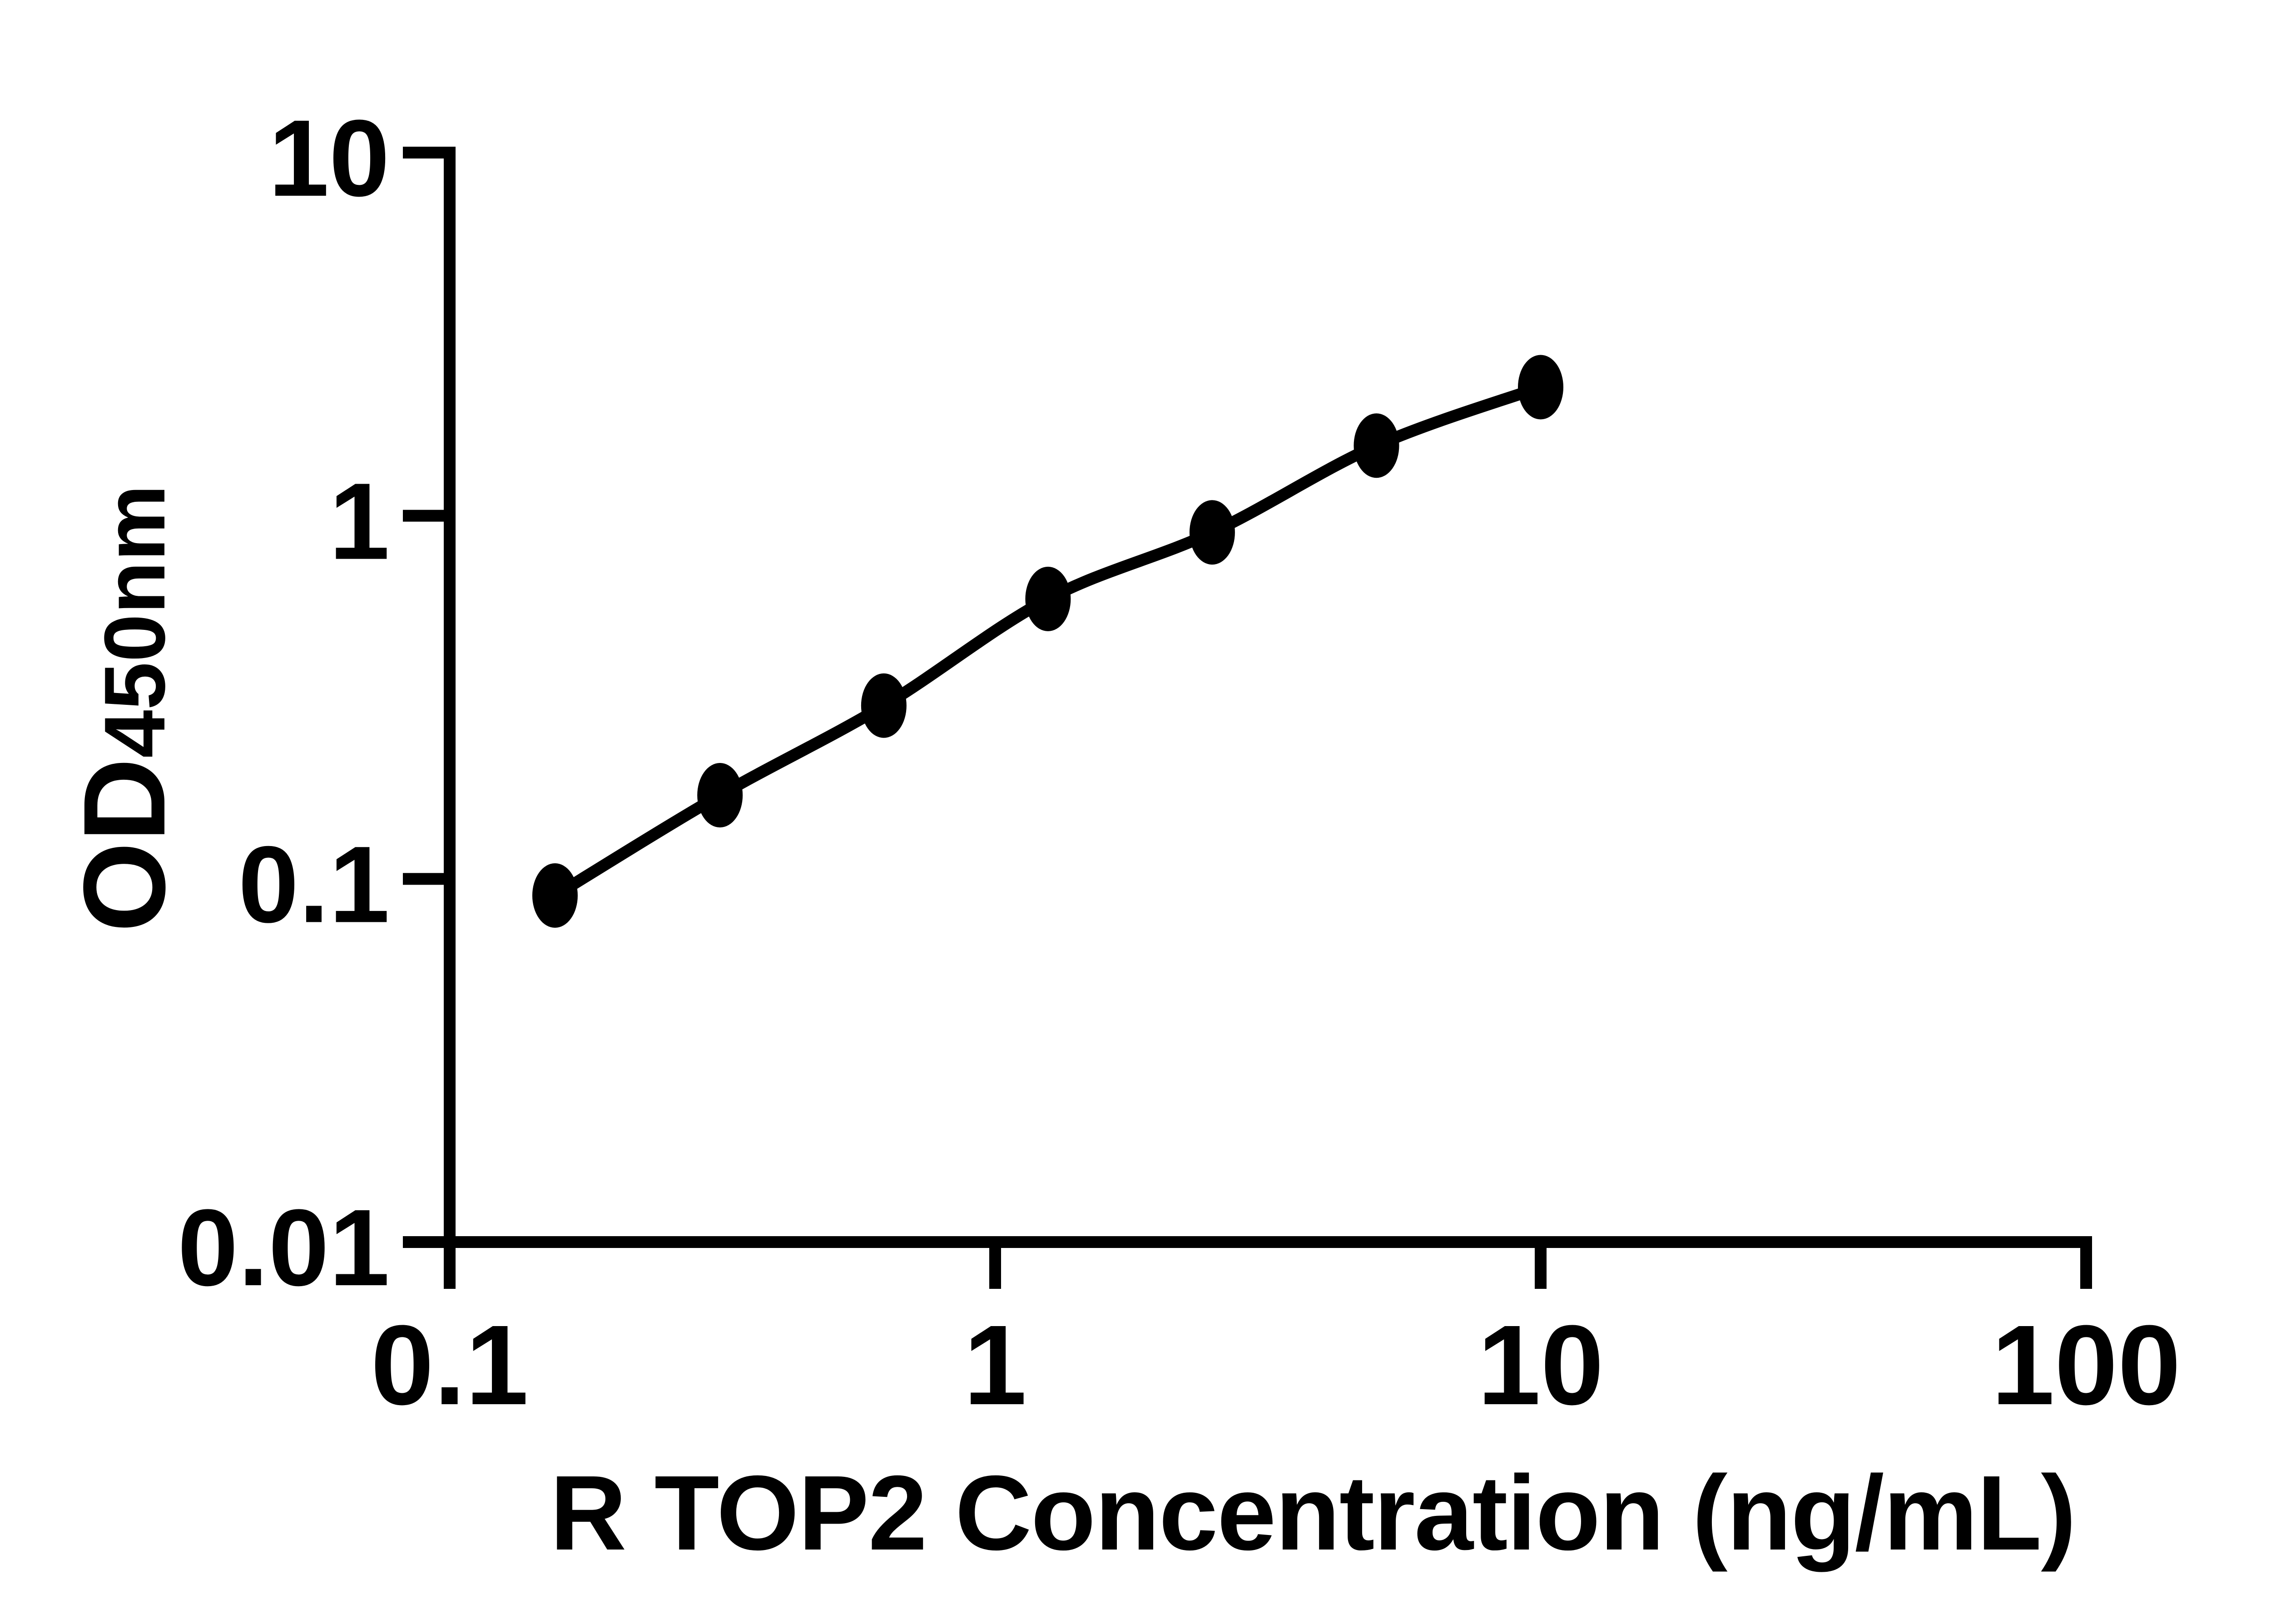 This screenshot has height=1624, width=2271. Describe the element at coordinates (1541, 1365) in the screenshot. I see `x-tick-label: 10` at that location.